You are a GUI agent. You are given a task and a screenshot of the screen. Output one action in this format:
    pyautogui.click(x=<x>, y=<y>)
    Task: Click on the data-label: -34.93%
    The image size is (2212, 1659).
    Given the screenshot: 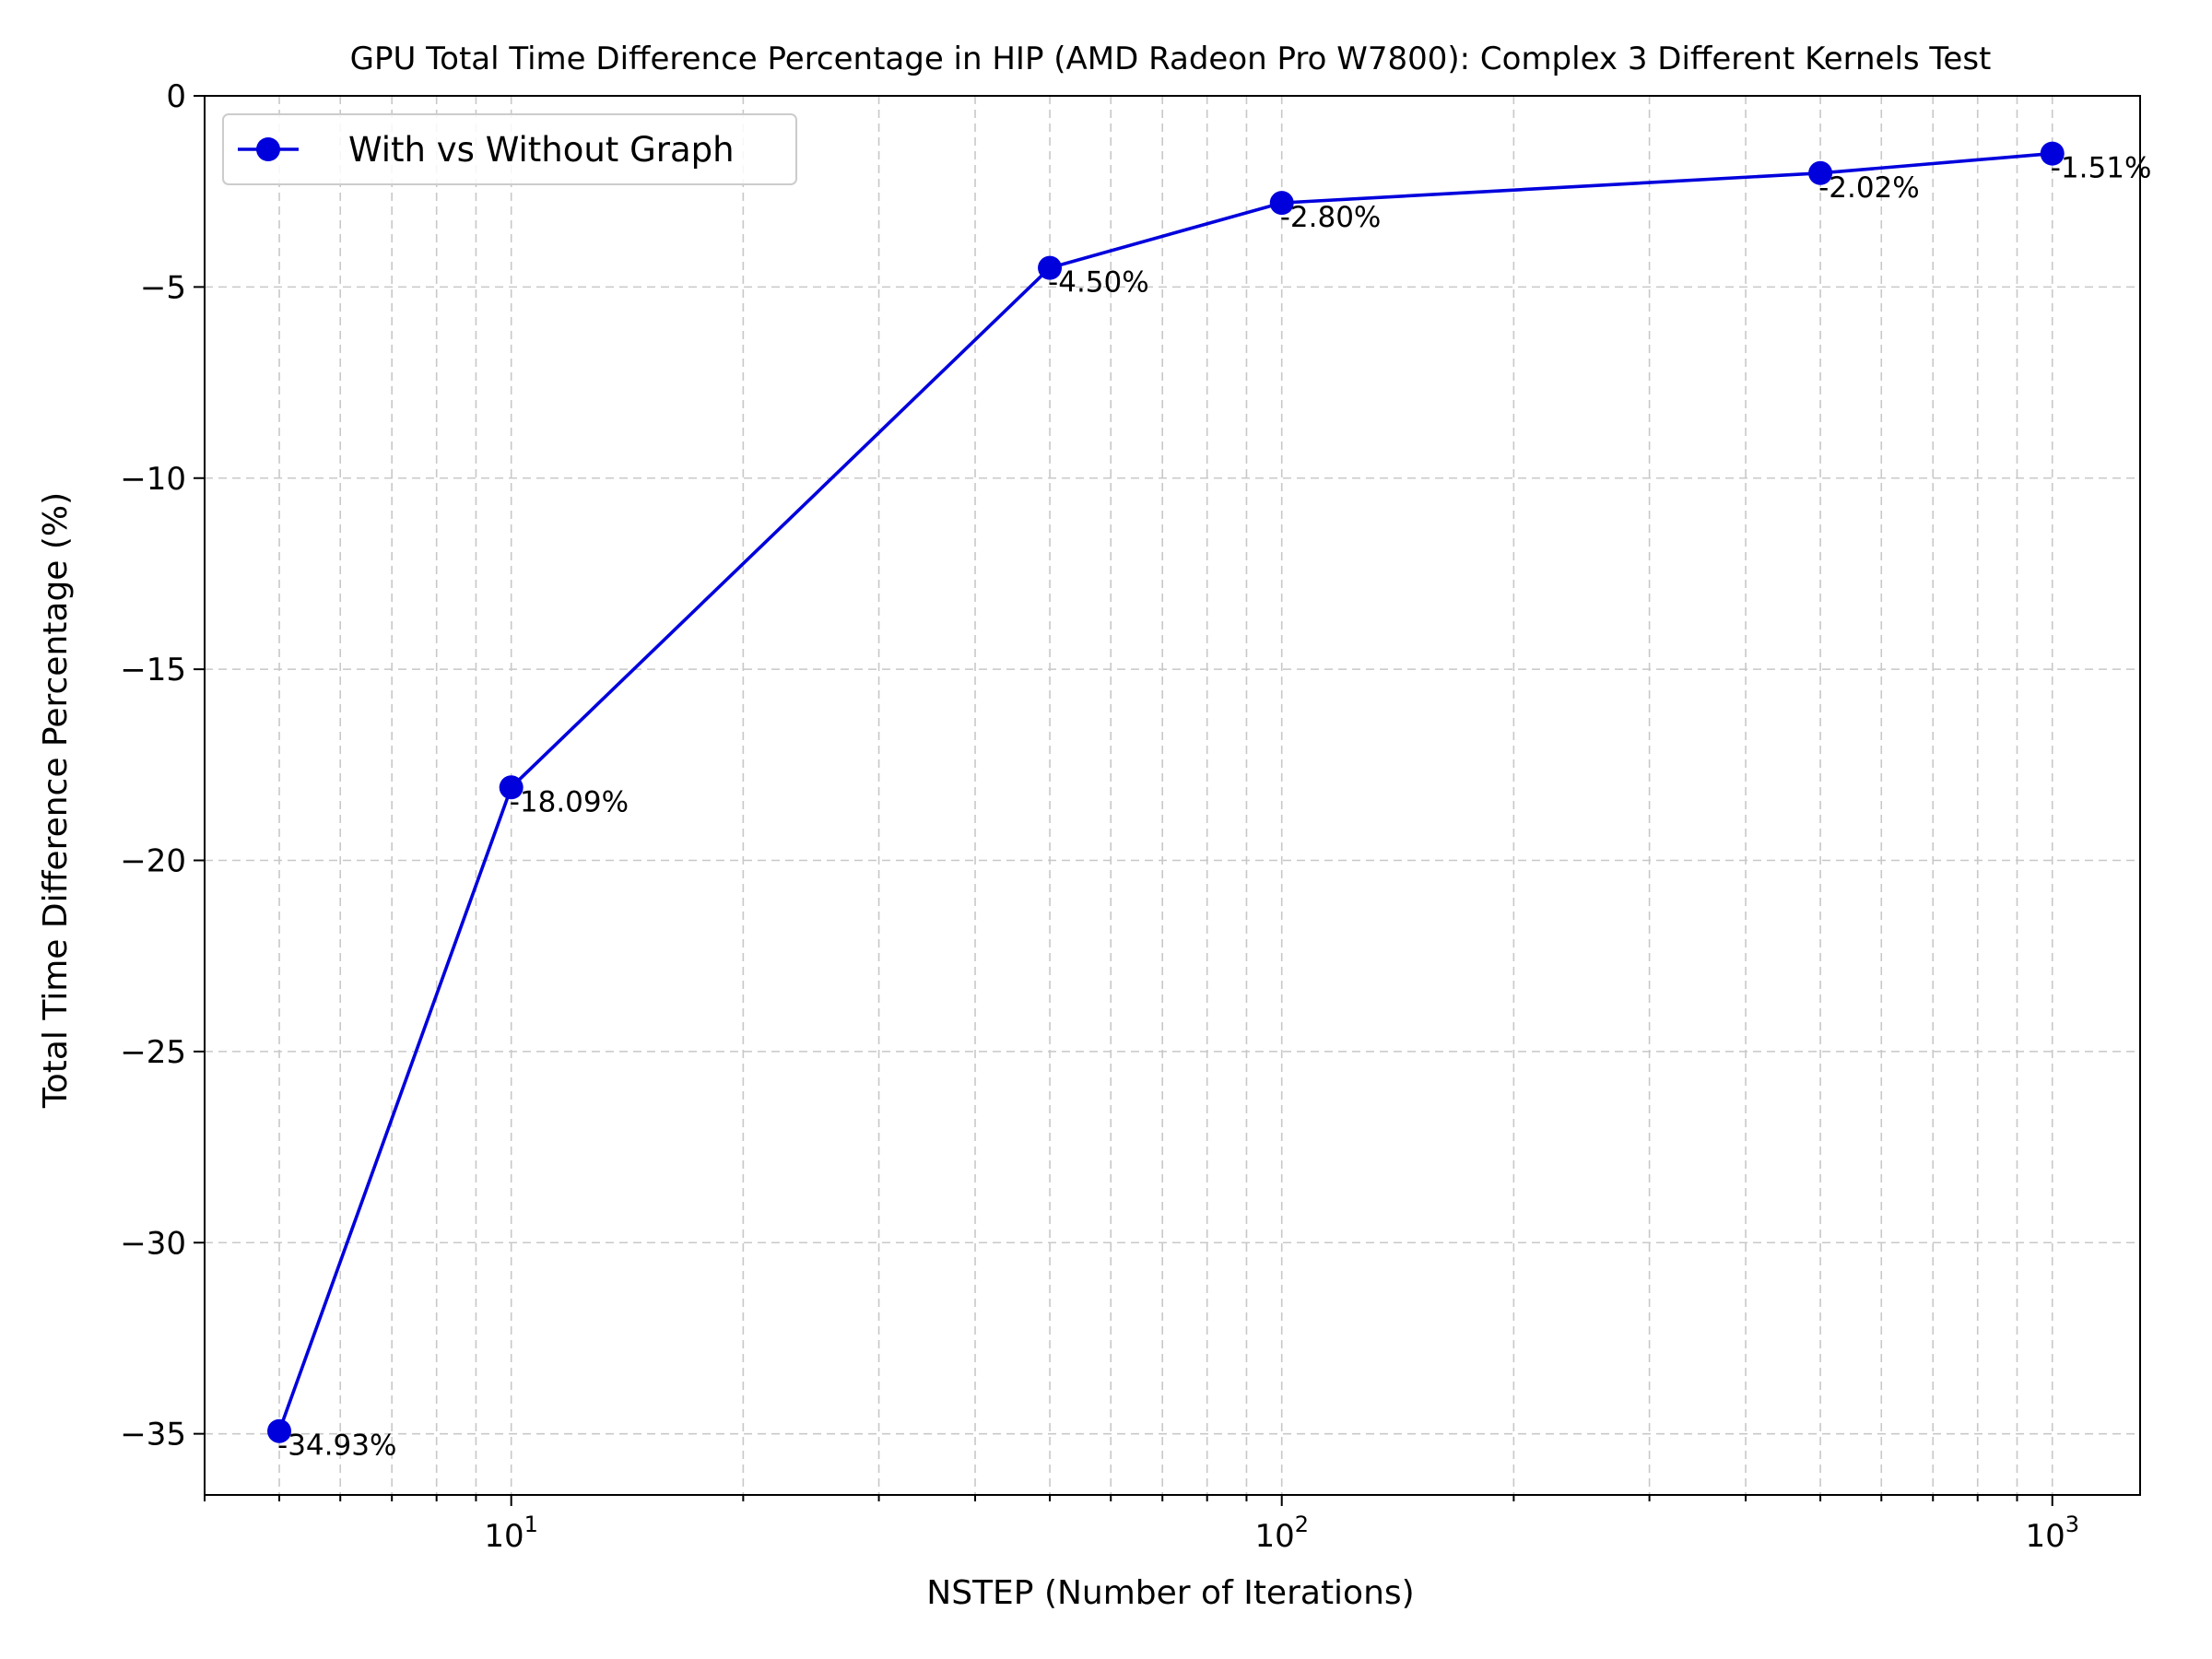 What is the action you would take?
    pyautogui.click(x=336, y=1446)
    